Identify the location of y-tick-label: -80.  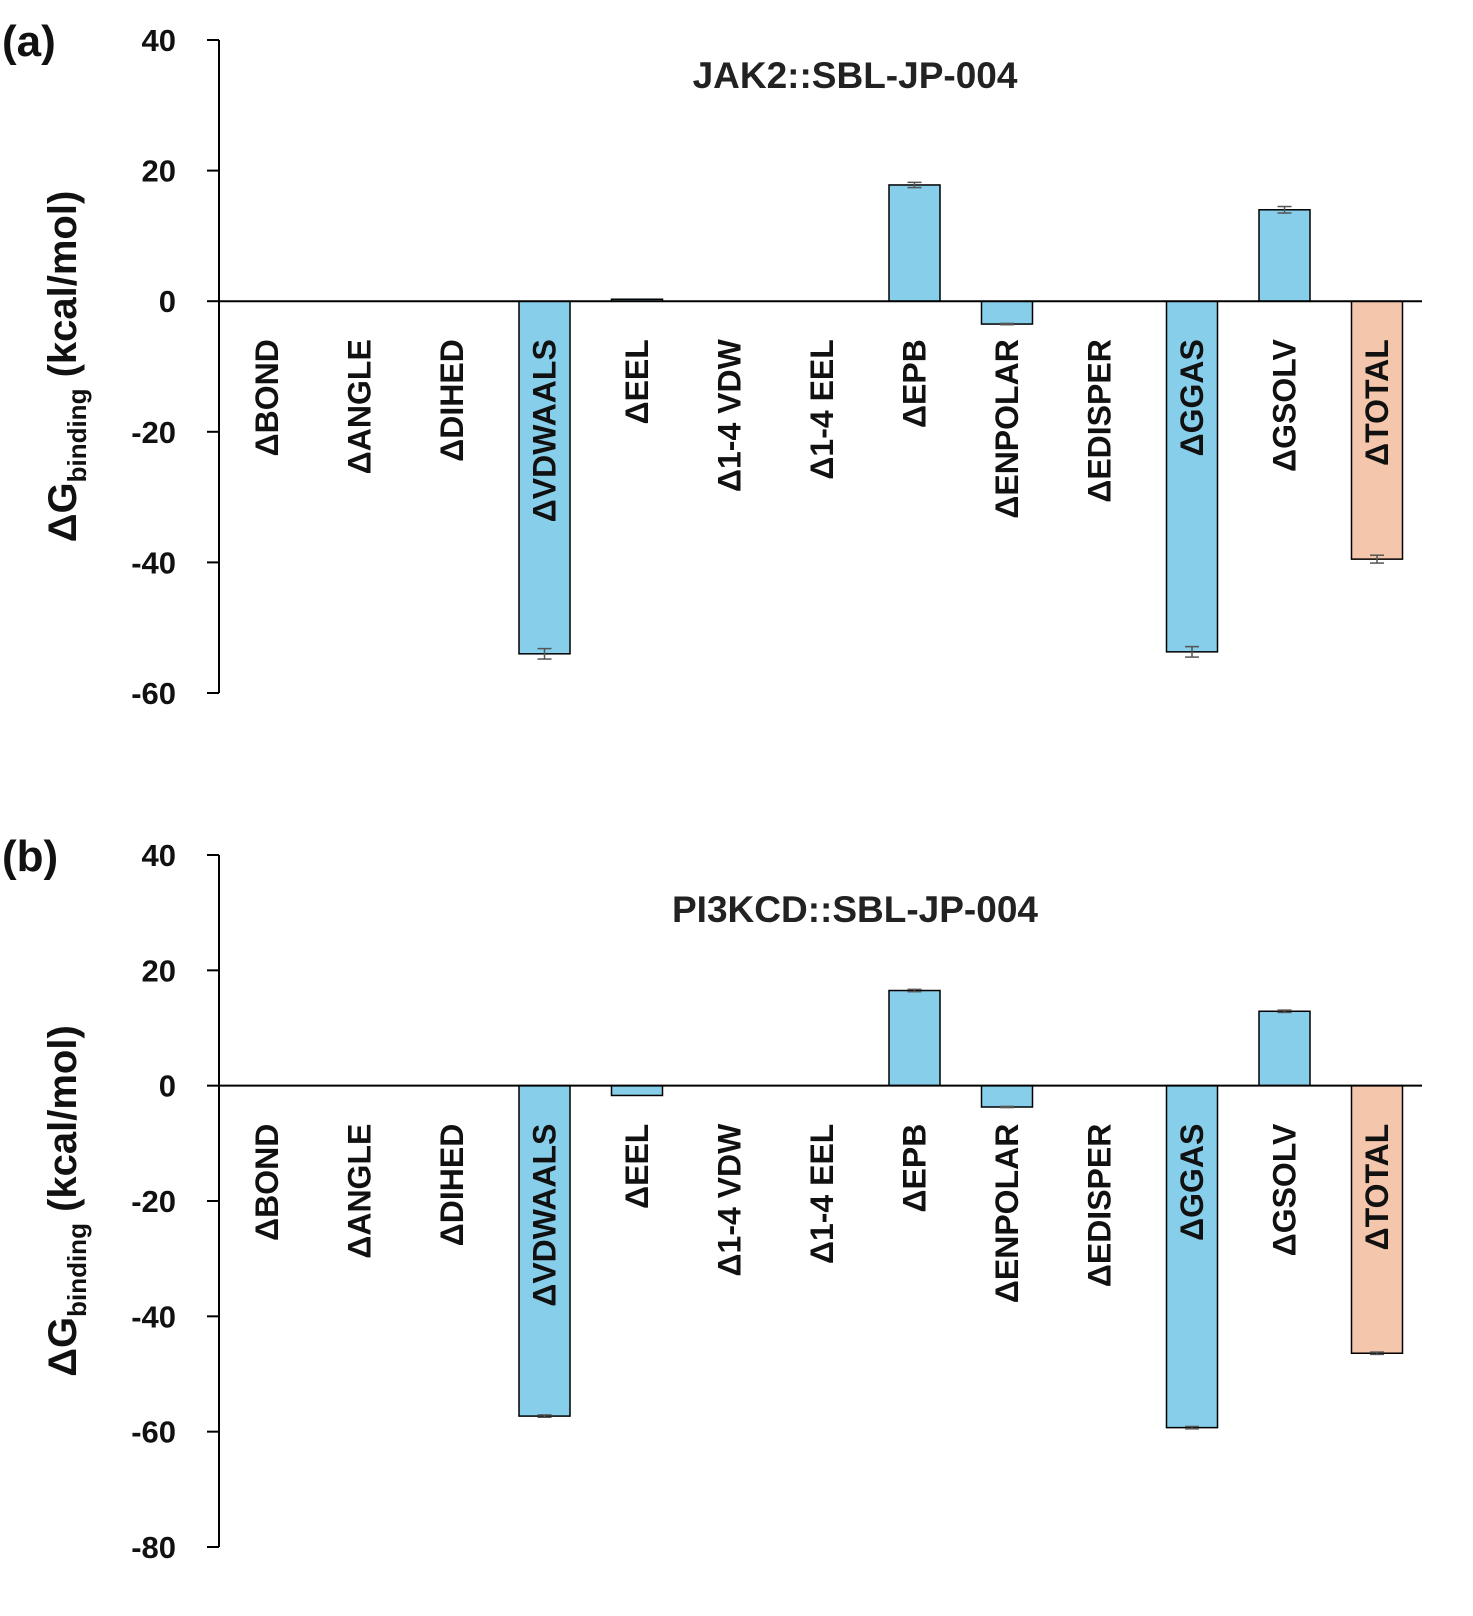
(153, 1547).